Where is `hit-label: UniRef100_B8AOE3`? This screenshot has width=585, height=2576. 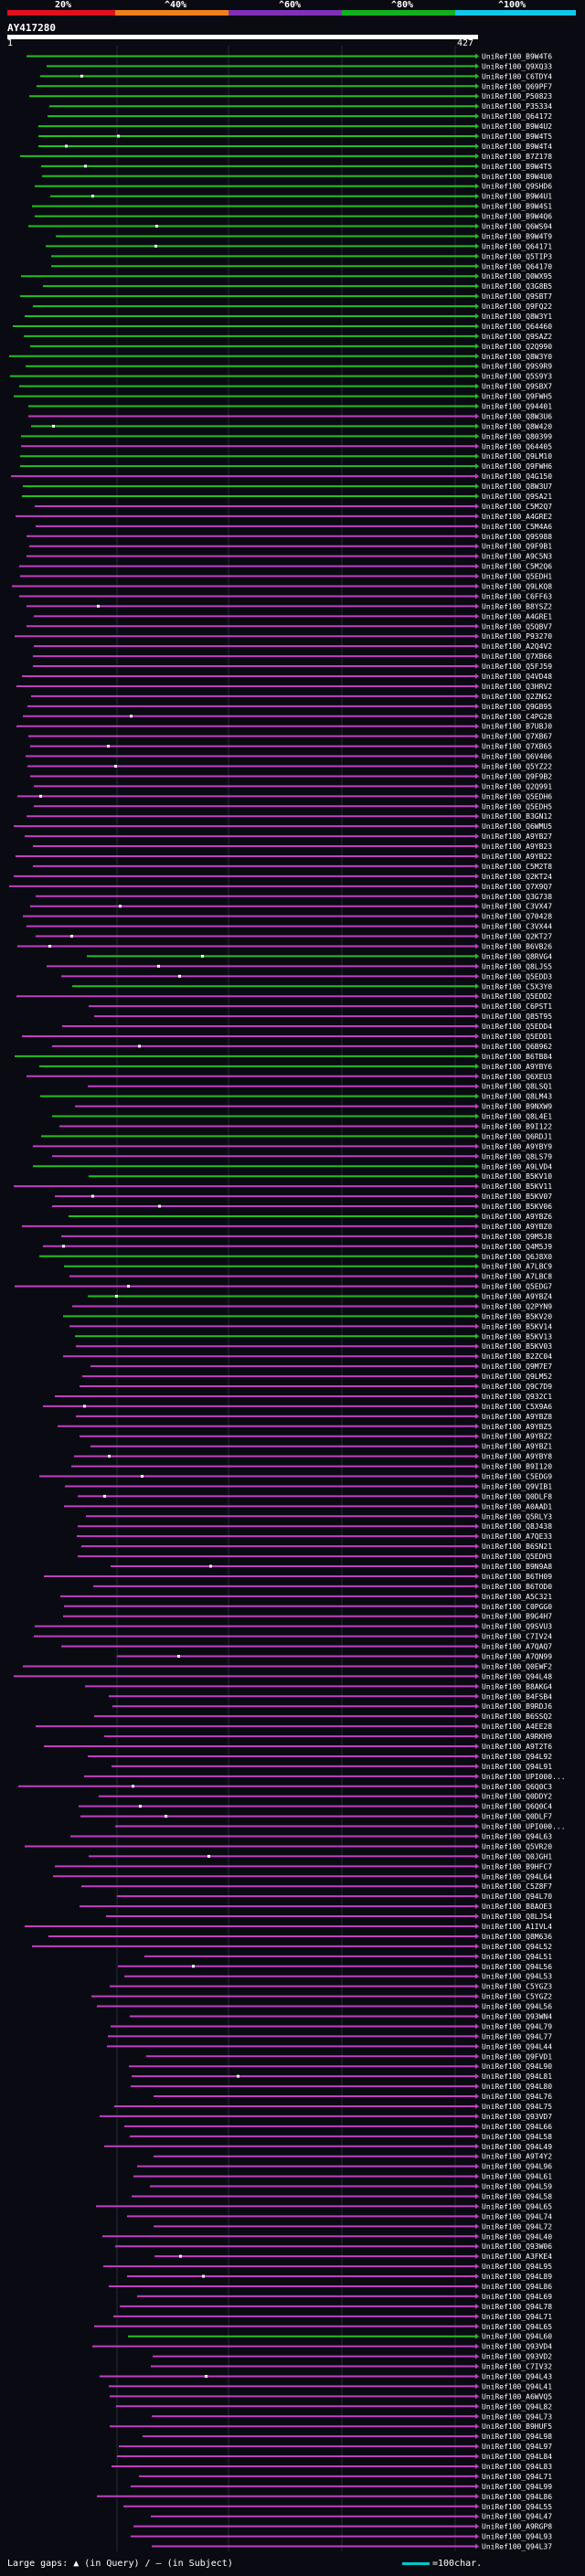 hit-label: UniRef100_B8AOE3 is located at coordinates (517, 1907).